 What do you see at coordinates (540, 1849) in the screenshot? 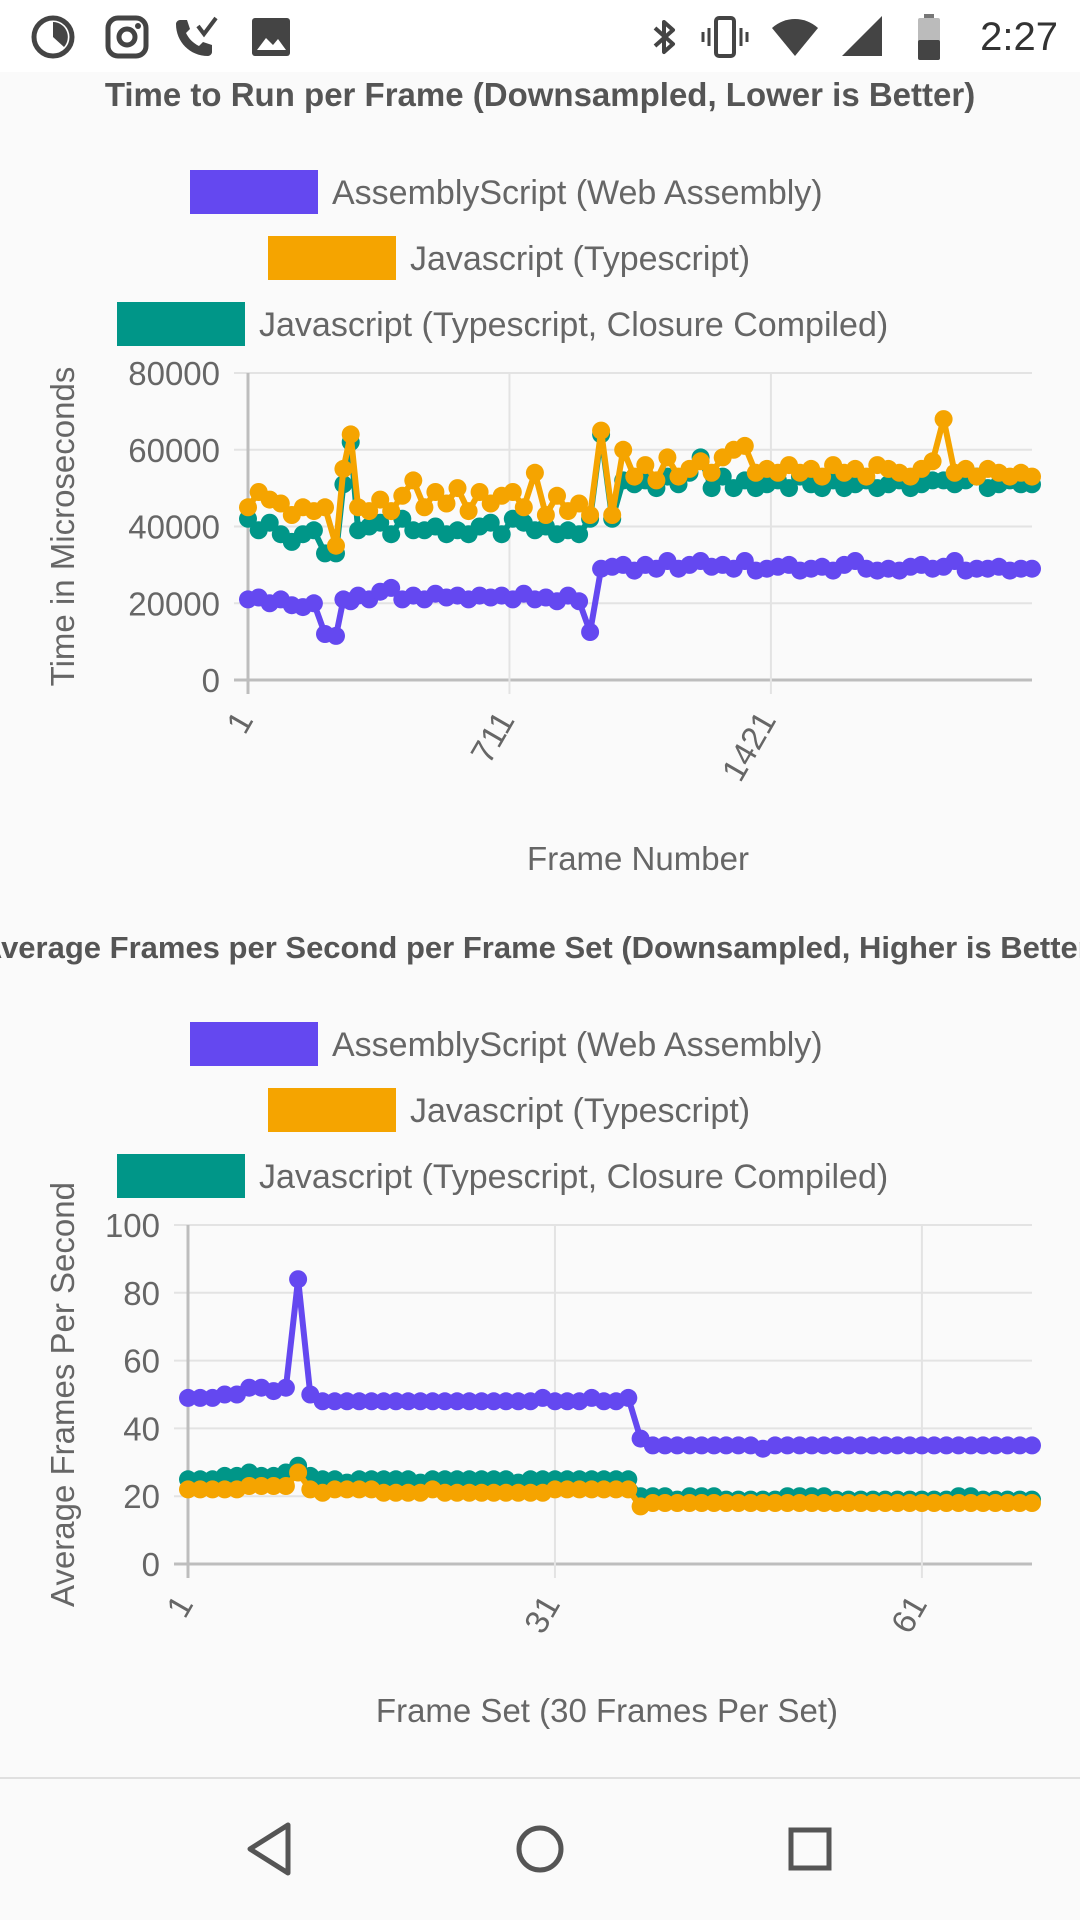
I see `home-icon` at bounding box center [540, 1849].